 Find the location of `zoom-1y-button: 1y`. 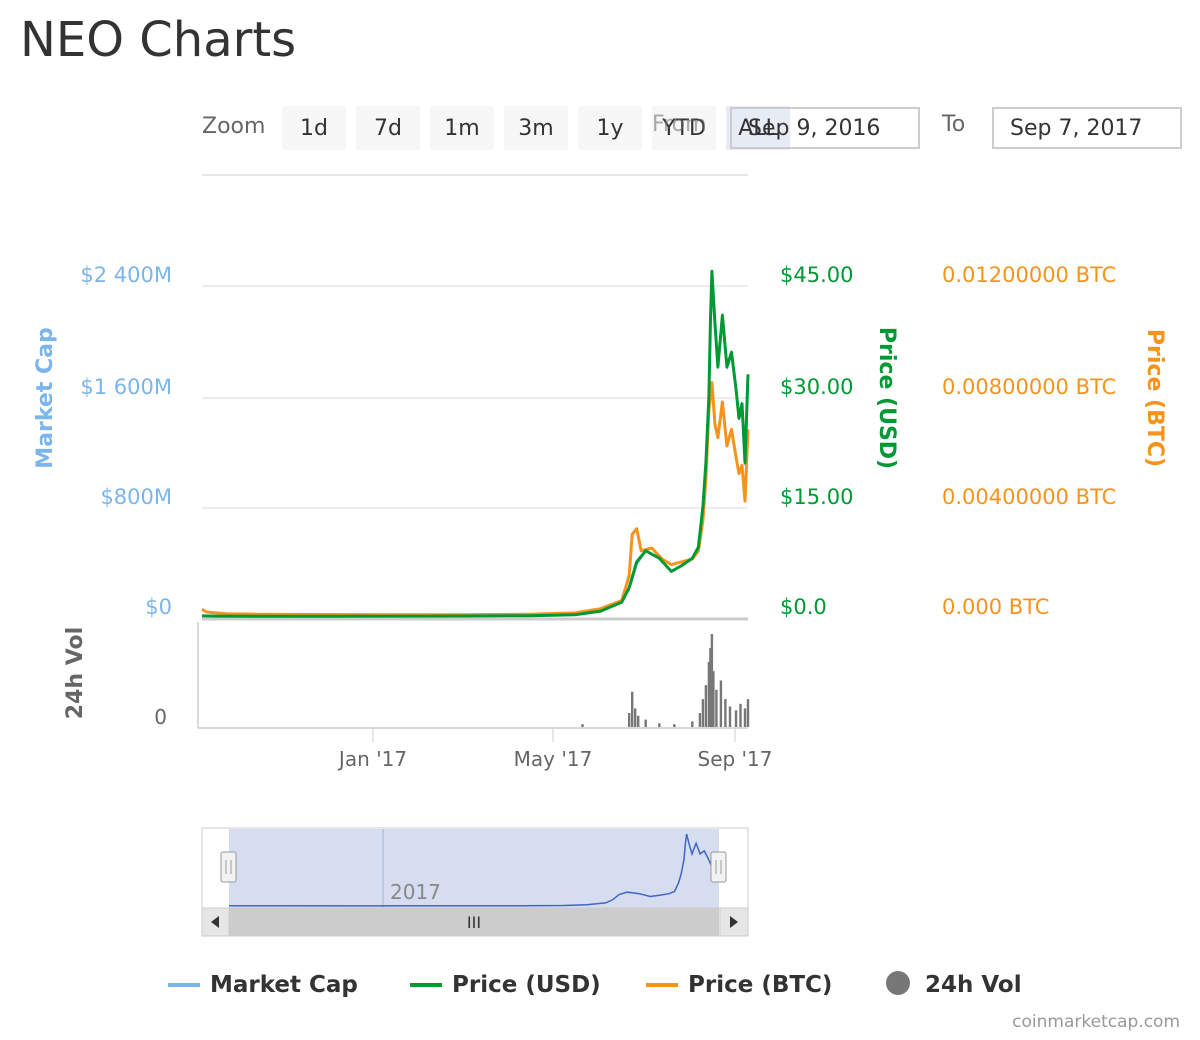

zoom-1y-button: 1y is located at coordinates (610, 128).